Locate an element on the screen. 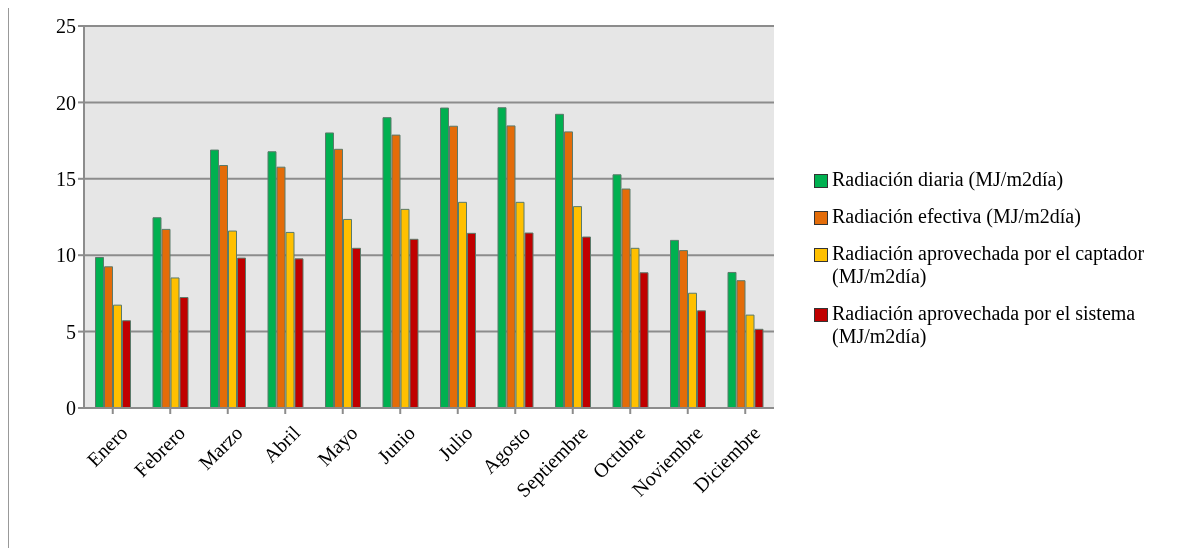 This screenshot has width=1203, height=548. legend-label: Radiación aprovechada por el captador (MJ/m2día) is located at coordinates (989, 265).